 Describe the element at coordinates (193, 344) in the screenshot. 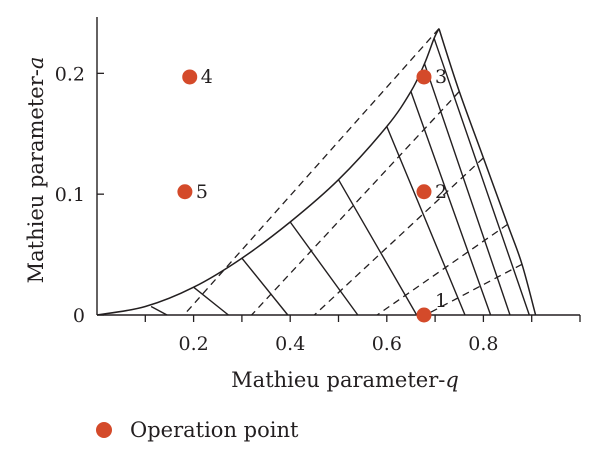

I see `x-tick-label: 0.2` at that location.